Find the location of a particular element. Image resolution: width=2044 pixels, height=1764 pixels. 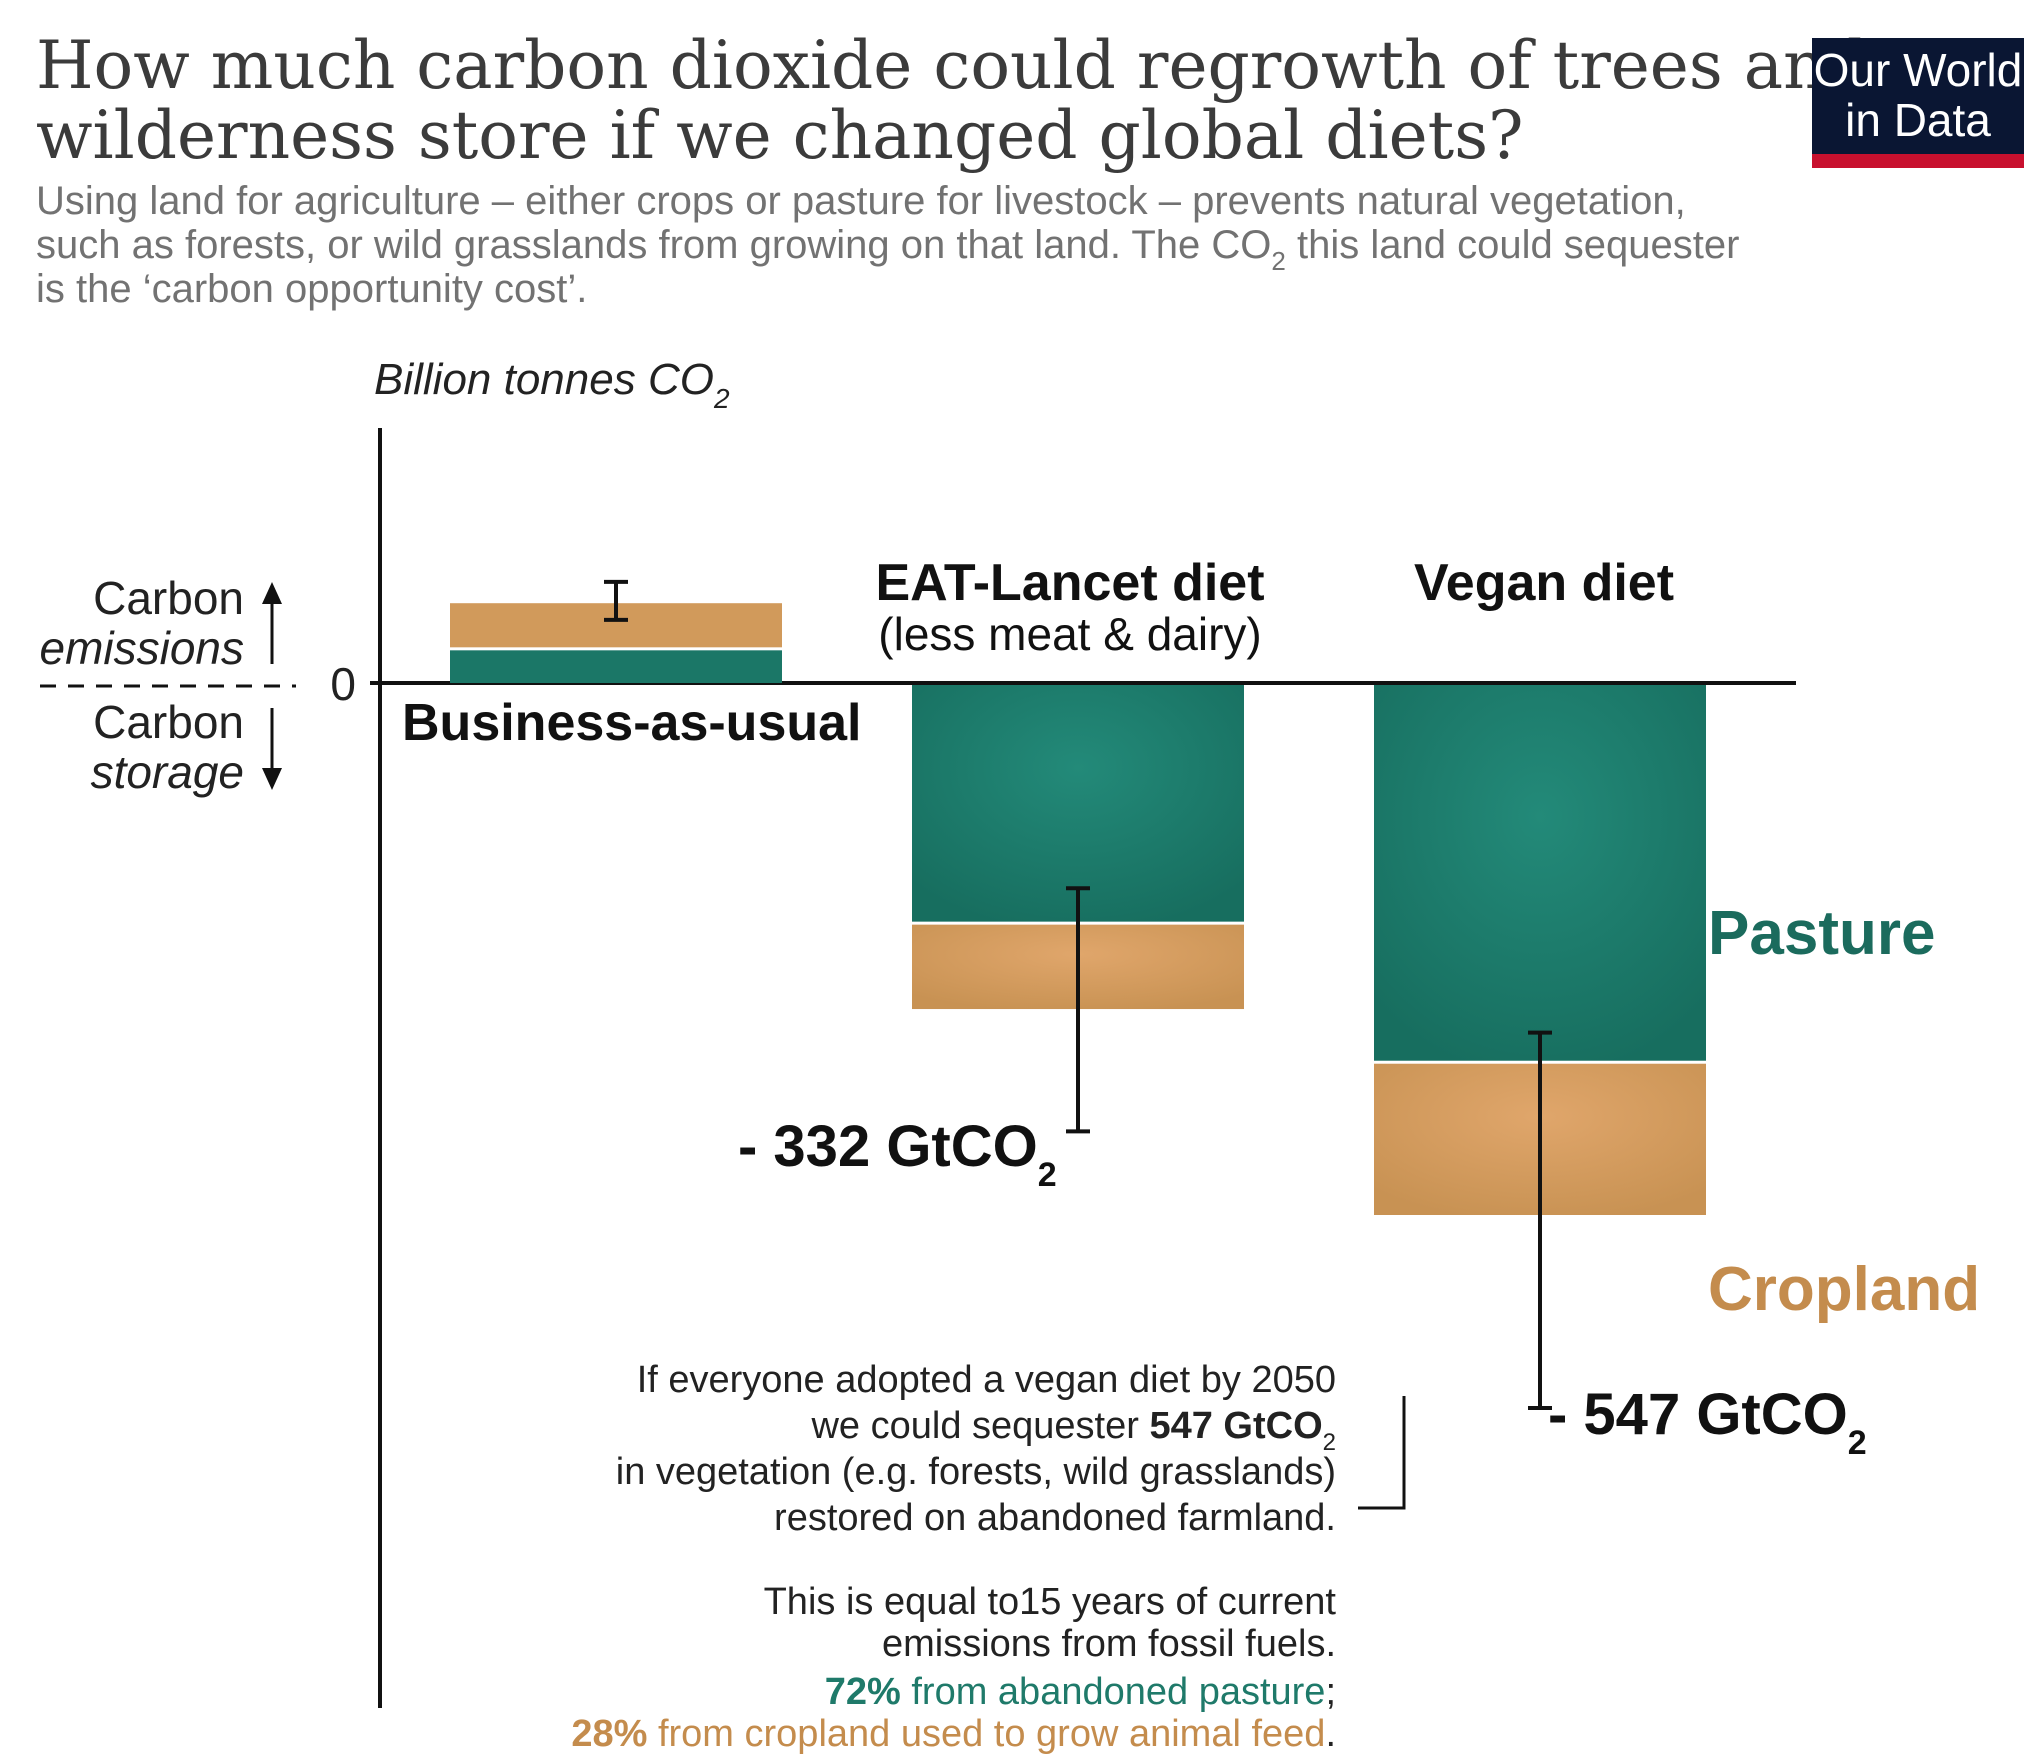

annotation-pasture-share: 72% from abandoned pasture; is located at coordinates (1080, 1692).